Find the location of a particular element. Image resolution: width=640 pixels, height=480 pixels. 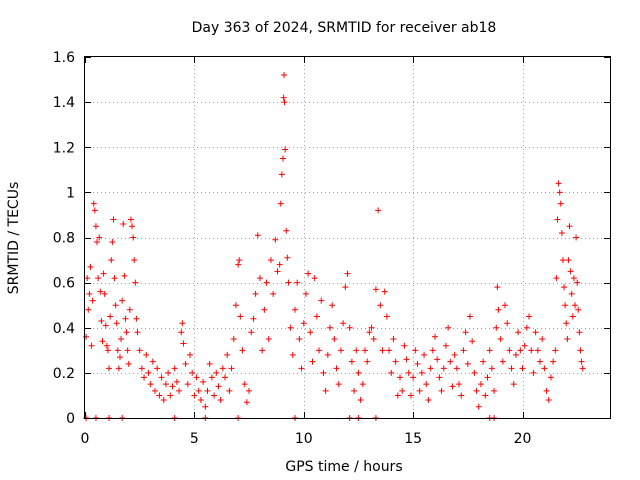

y-tick-label: 0.2 is located at coordinates (64, 374).